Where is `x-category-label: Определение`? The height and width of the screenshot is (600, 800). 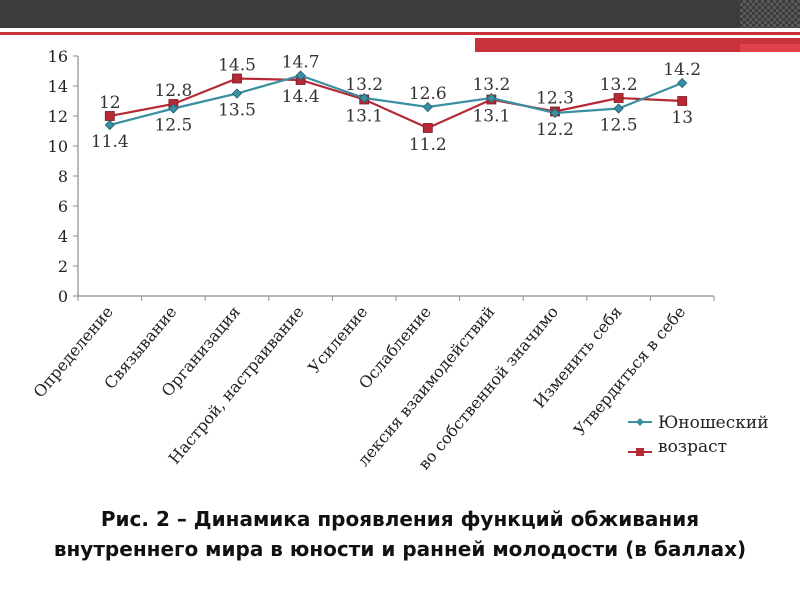 x-category-label: Определение is located at coordinates (73, 351).